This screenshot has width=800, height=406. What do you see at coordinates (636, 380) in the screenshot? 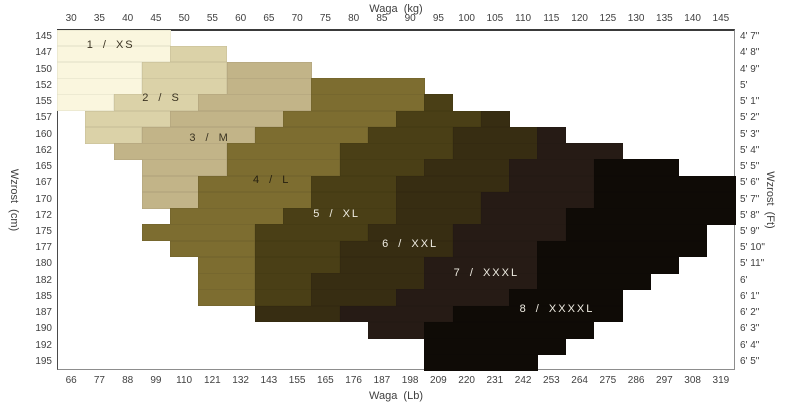
I see `bottom-axis-tick-label: 286` at bounding box center [636, 380].